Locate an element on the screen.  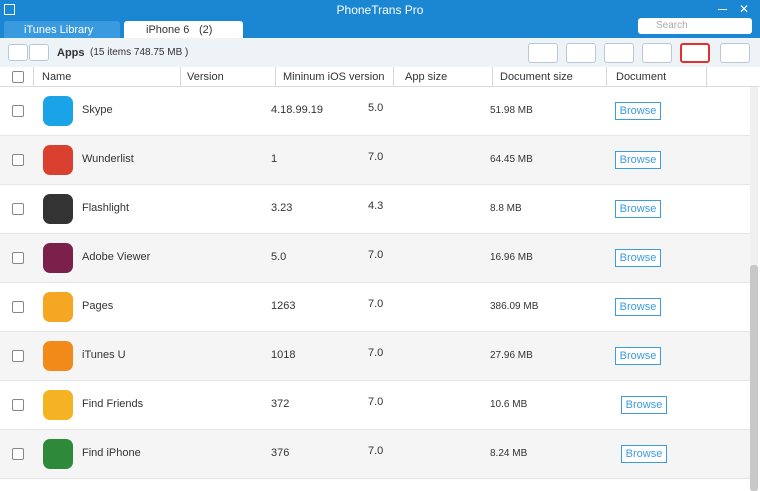
app-version: 372 is located at coordinates (280, 404).